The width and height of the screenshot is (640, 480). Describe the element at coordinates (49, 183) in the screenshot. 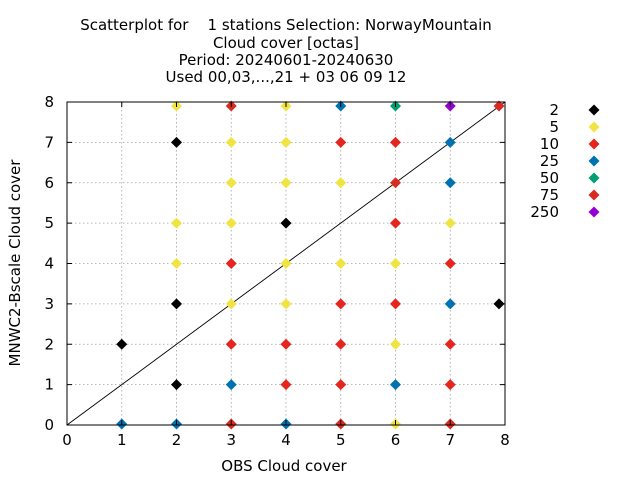

I see `y-tick-label: 6` at that location.